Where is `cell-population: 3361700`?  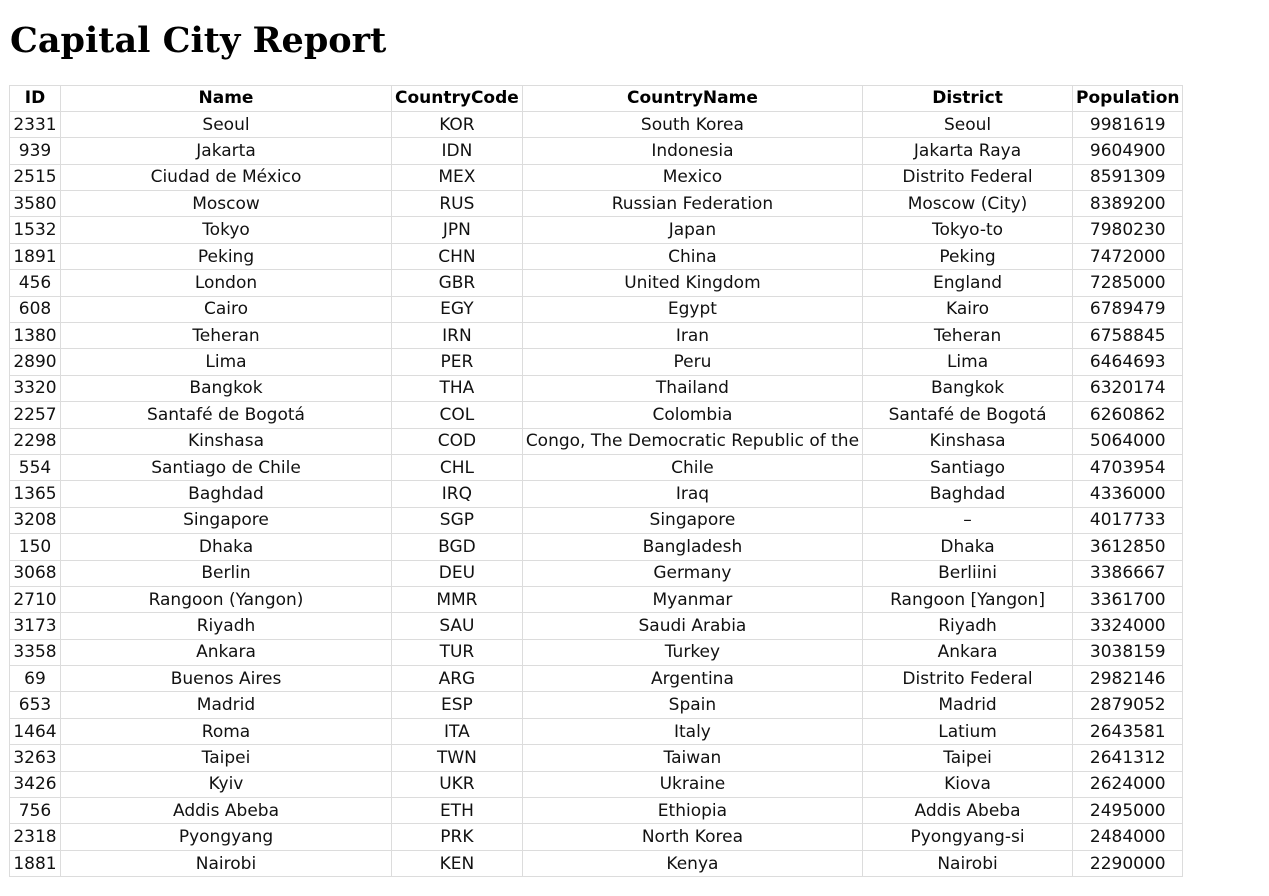
cell-population: 3361700 is located at coordinates (1128, 599).